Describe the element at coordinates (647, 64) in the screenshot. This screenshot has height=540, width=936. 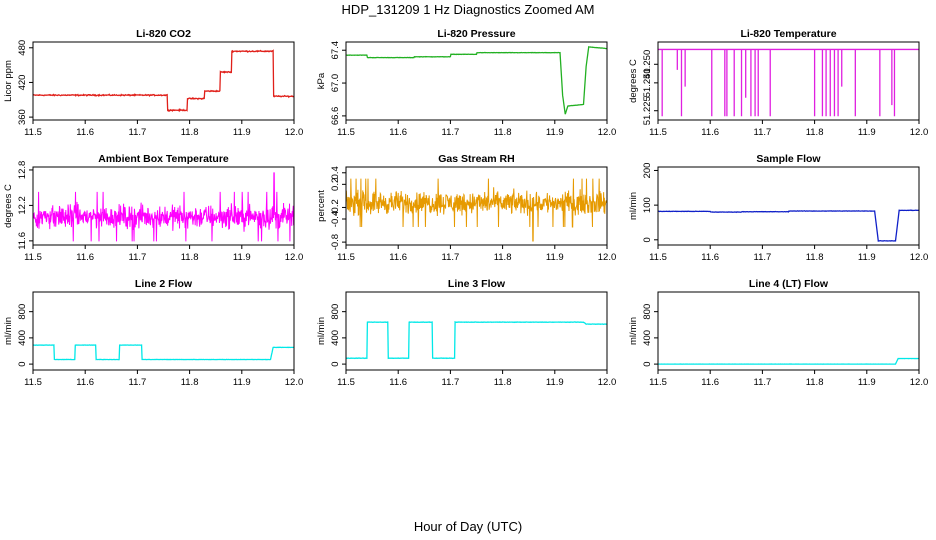
I see `y-tick-label: 51.250` at that location.